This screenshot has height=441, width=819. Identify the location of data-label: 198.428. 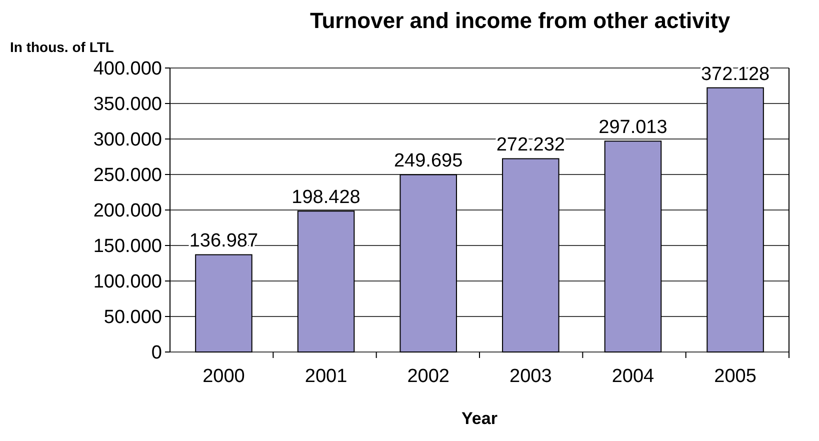
(326, 197).